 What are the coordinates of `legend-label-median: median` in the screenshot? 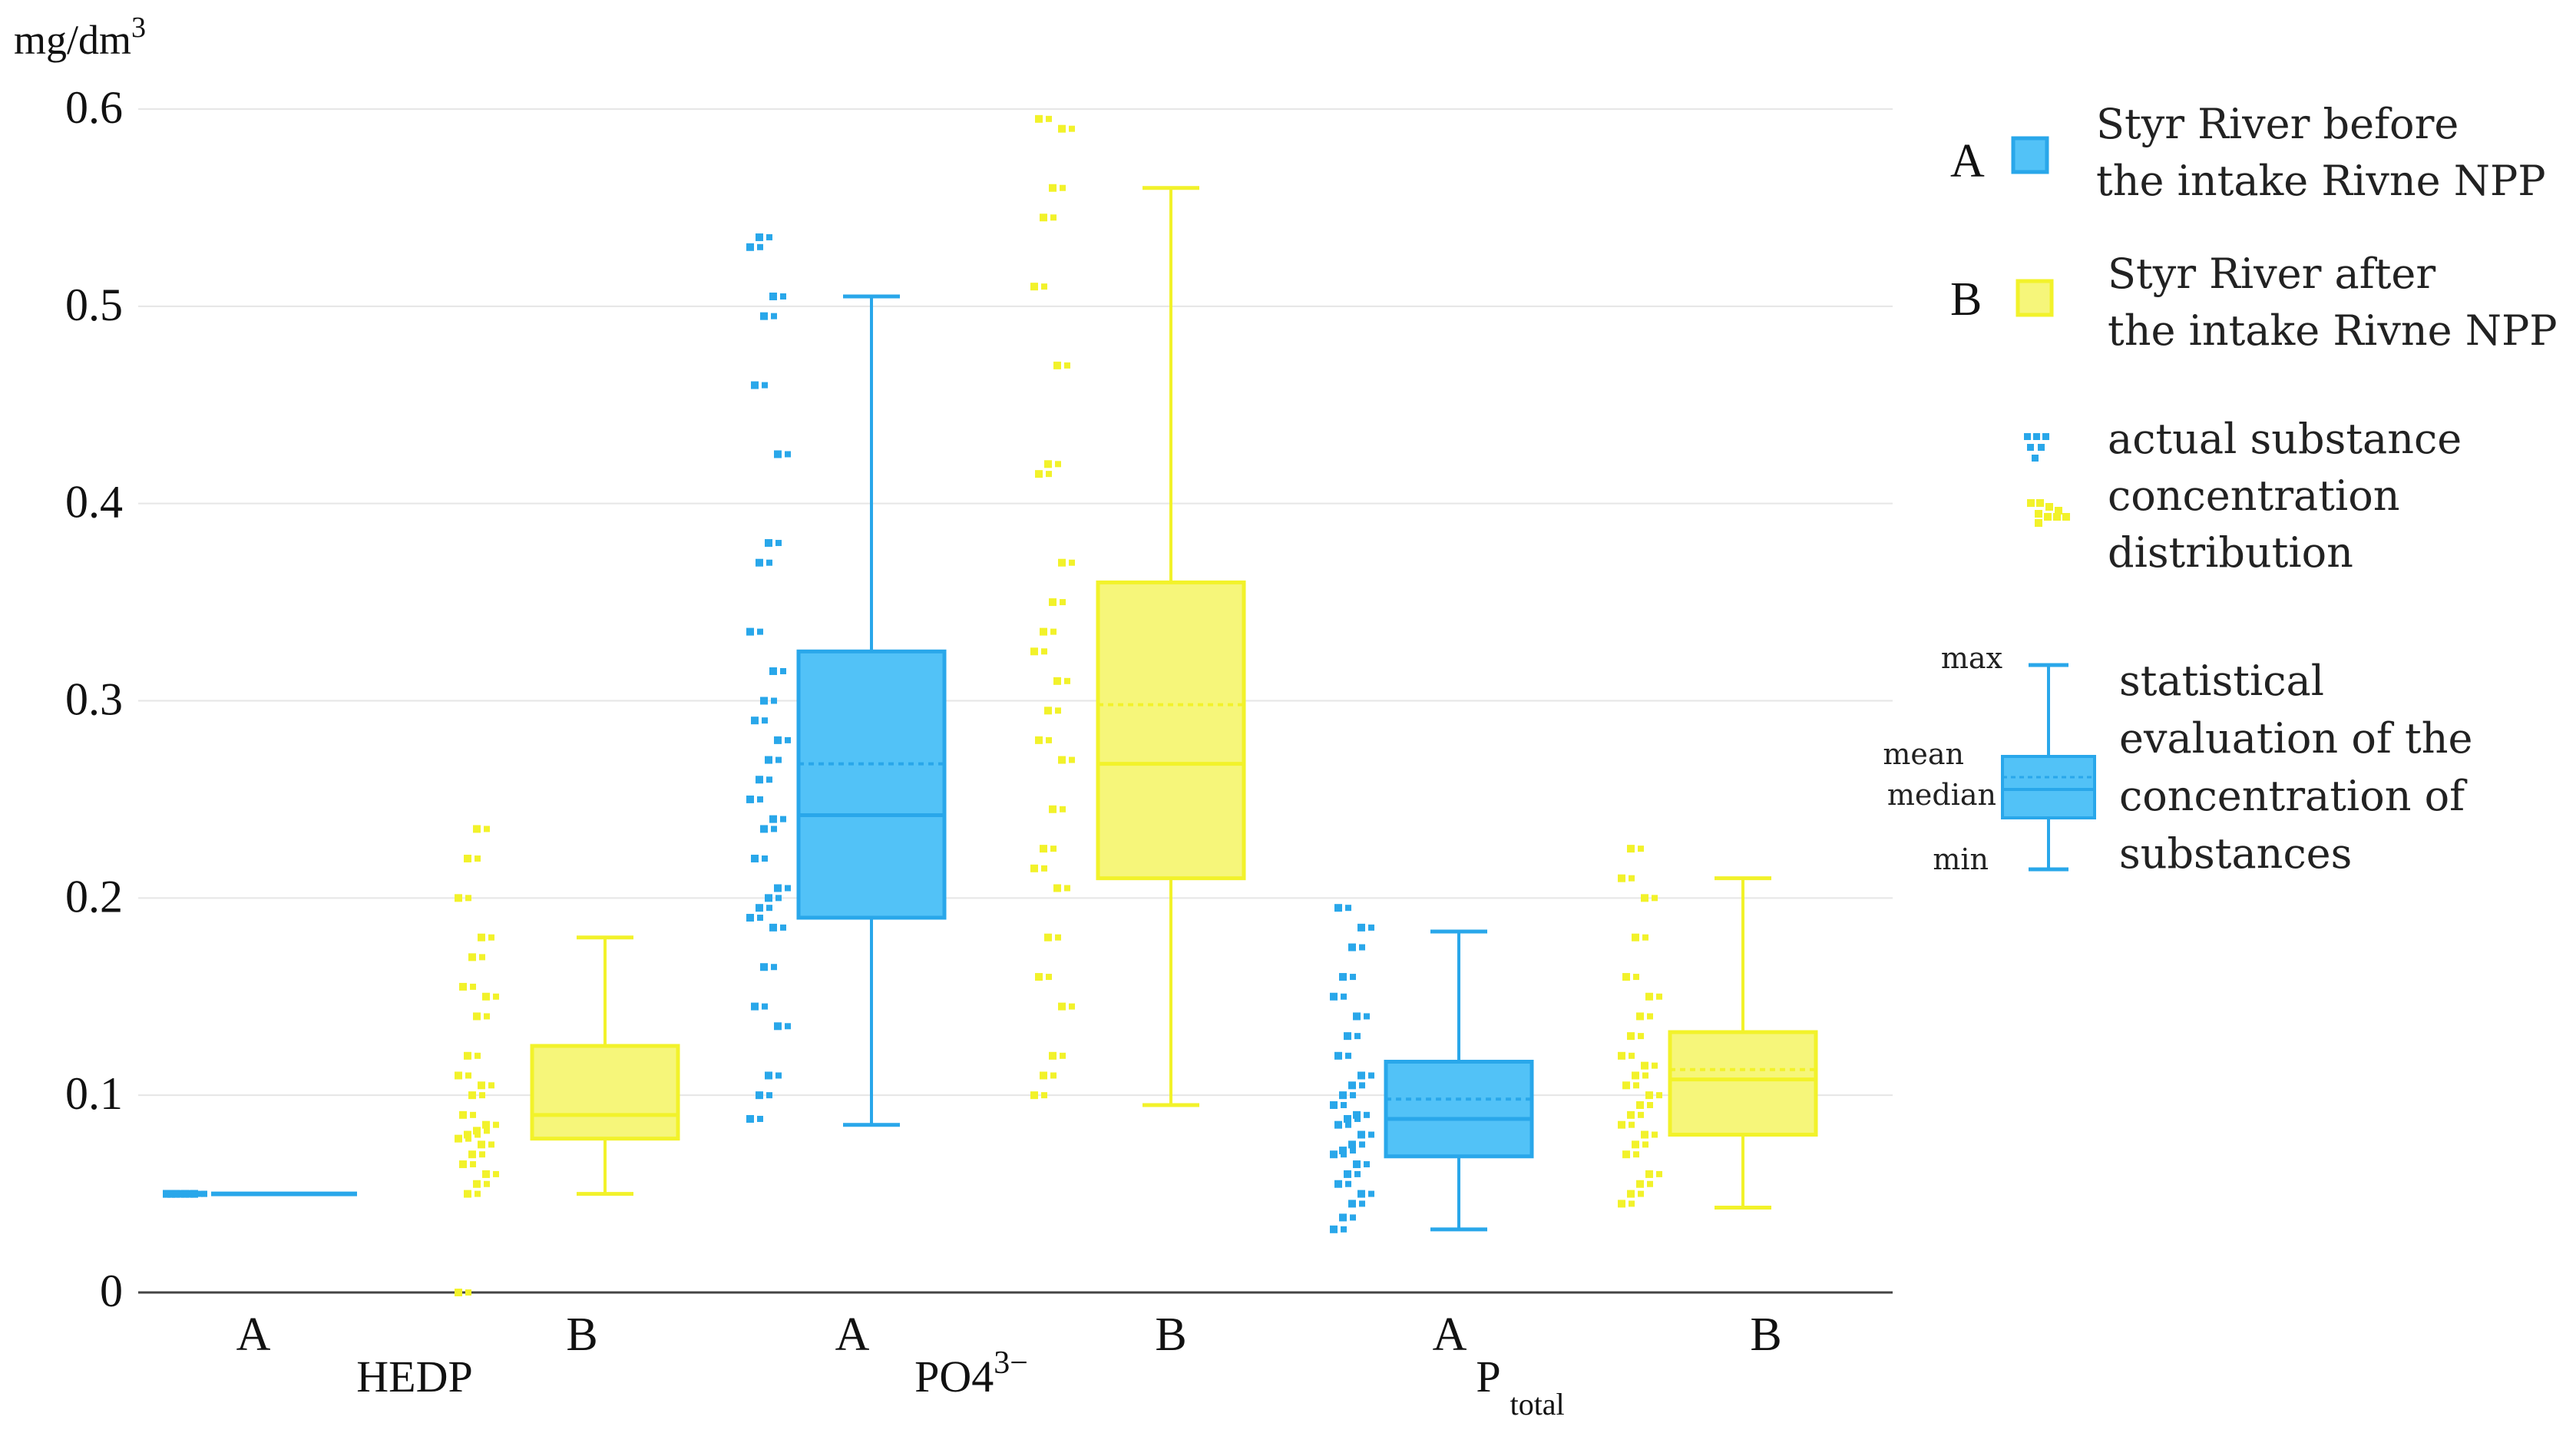 It's located at (1941, 795).